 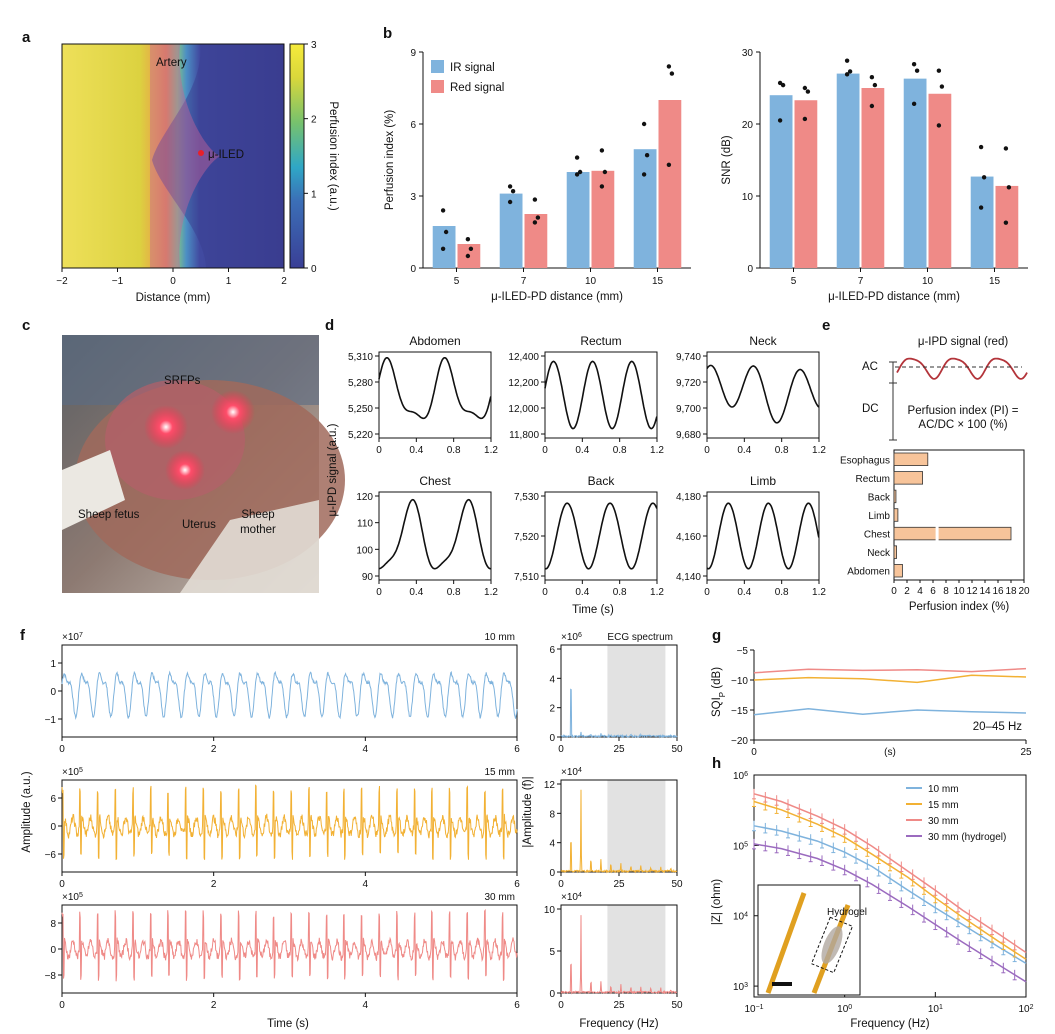 What do you see at coordinates (297, 156) in the screenshot?
I see `colorbar` at bounding box center [297, 156].